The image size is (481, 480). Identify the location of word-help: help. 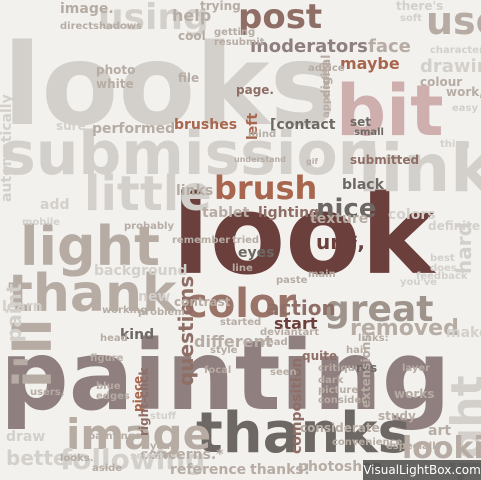
(192, 15).